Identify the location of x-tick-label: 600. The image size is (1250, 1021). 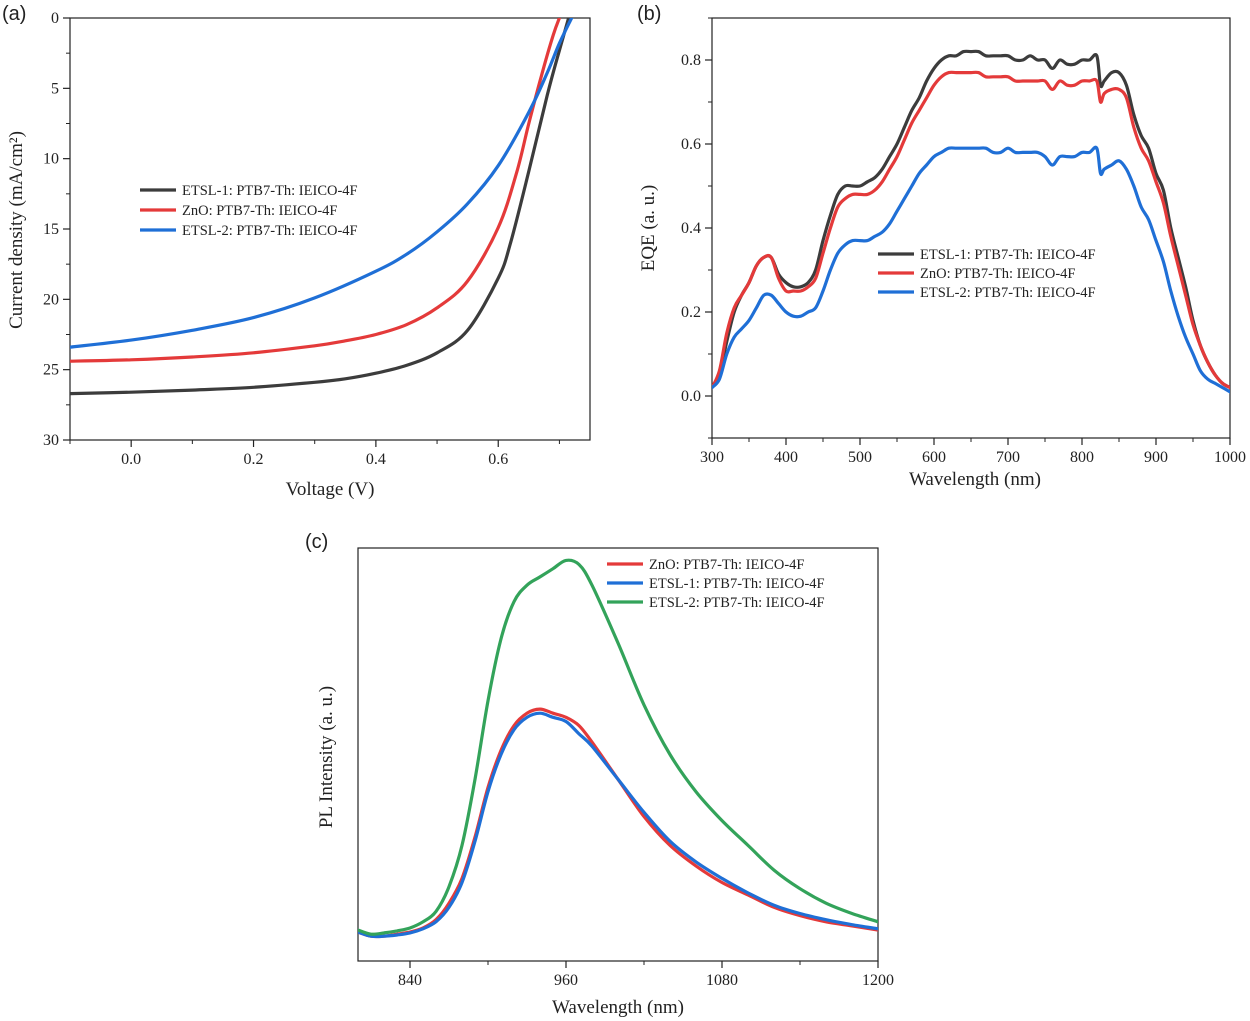
(934, 457).